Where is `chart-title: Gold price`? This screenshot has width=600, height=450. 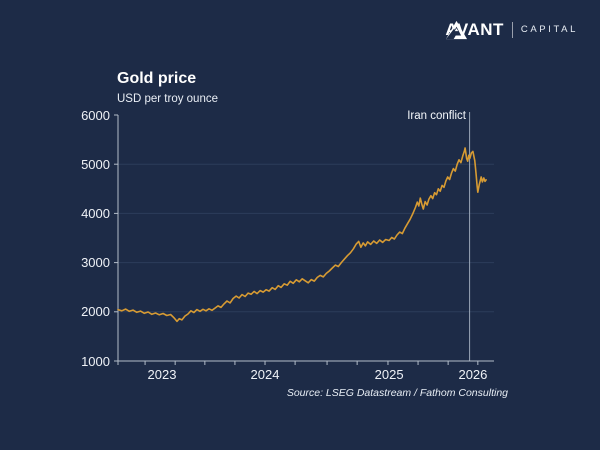
chart-title: Gold price is located at coordinates (157, 78).